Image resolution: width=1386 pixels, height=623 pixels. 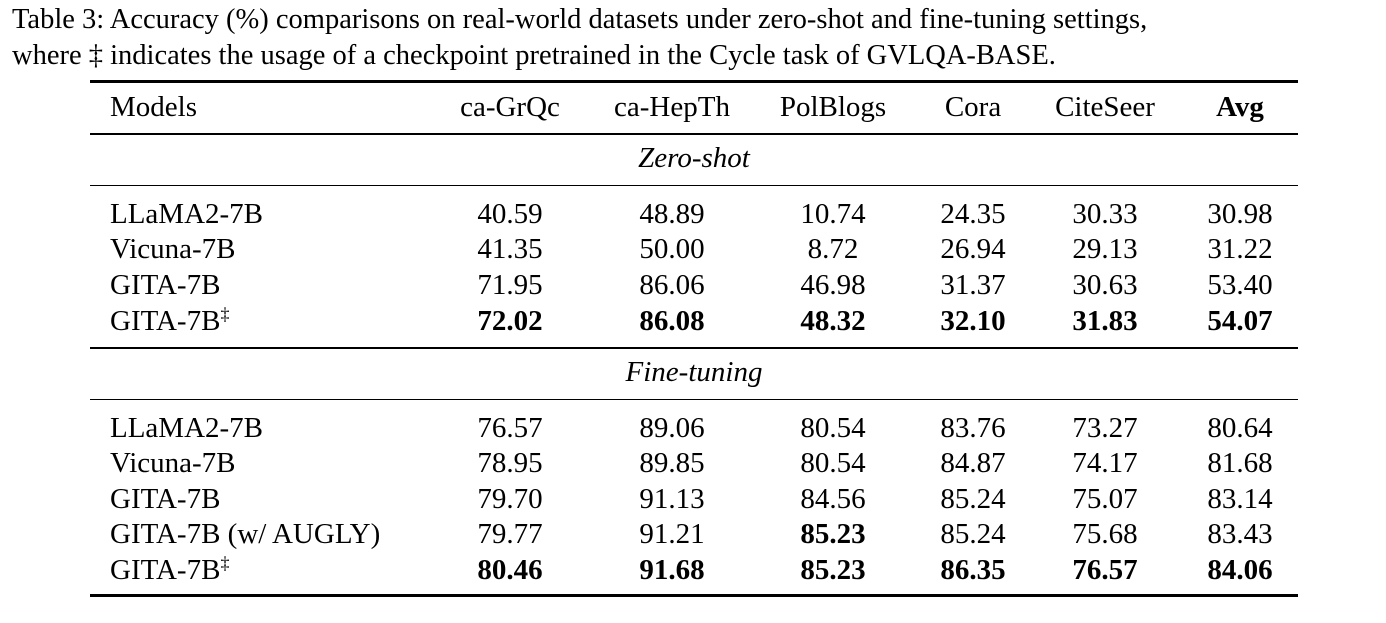 What do you see at coordinates (1105, 321) in the screenshot?
I see `value-citeseer: 31.83` at bounding box center [1105, 321].